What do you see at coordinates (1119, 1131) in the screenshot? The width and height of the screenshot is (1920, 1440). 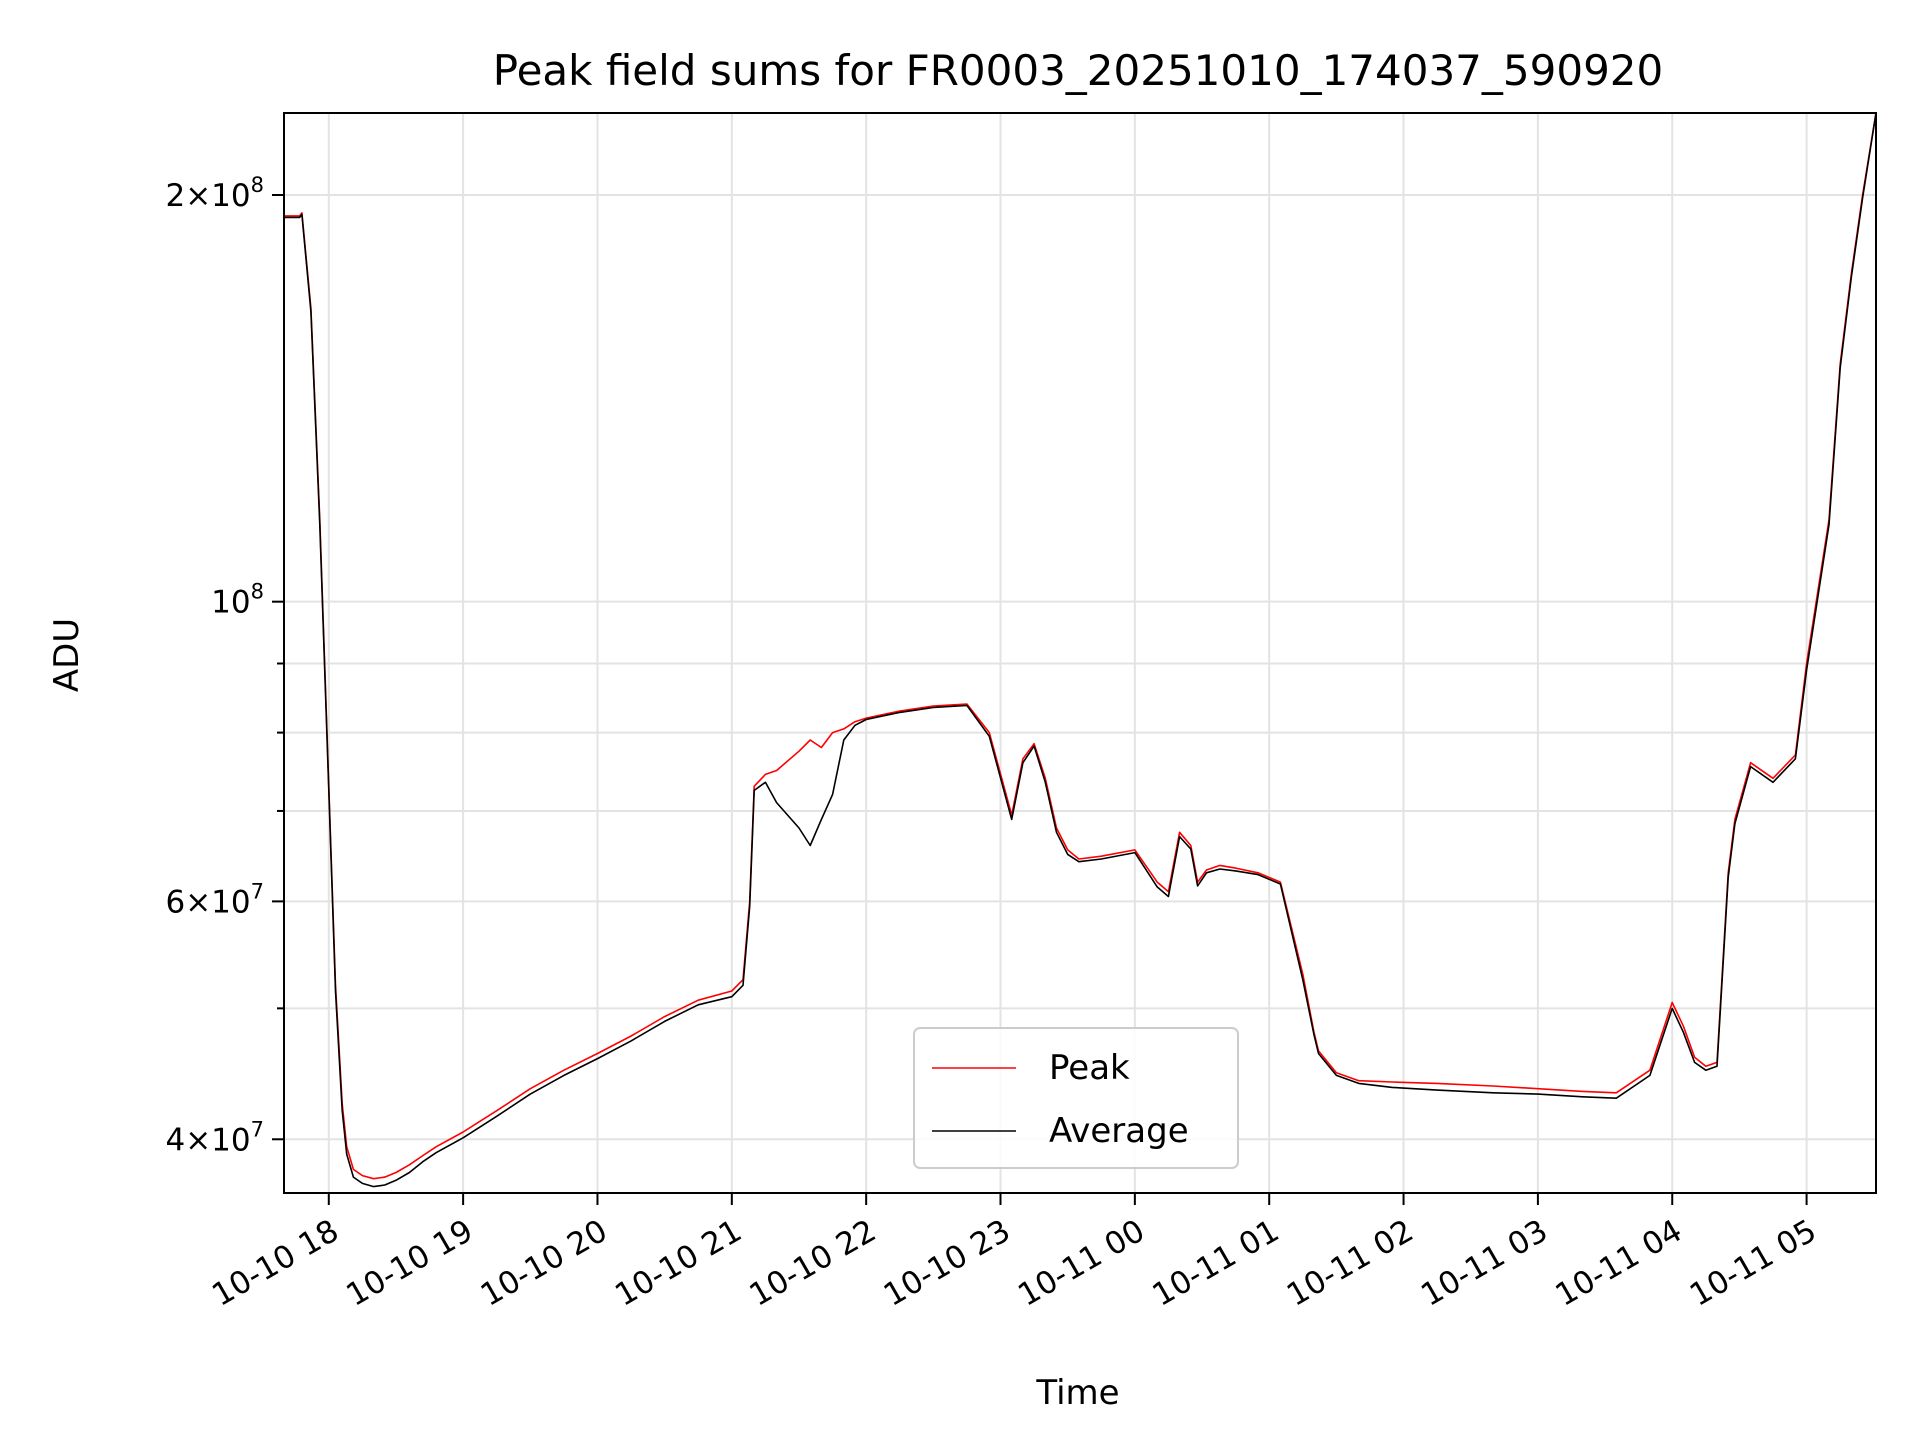 I see `legend-label-average: Average` at bounding box center [1119, 1131].